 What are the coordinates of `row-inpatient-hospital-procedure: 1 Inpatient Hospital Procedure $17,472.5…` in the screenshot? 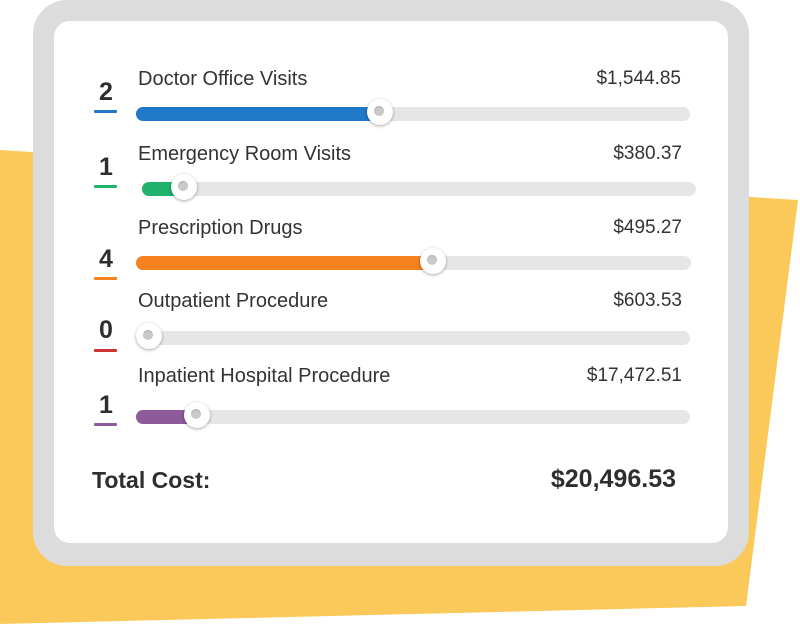 It's located at (391, 400).